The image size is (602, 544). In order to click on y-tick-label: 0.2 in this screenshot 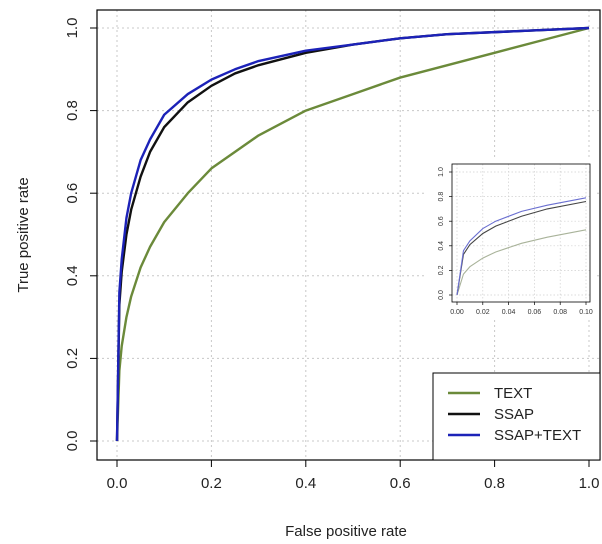, I will do `click(72, 358)`.